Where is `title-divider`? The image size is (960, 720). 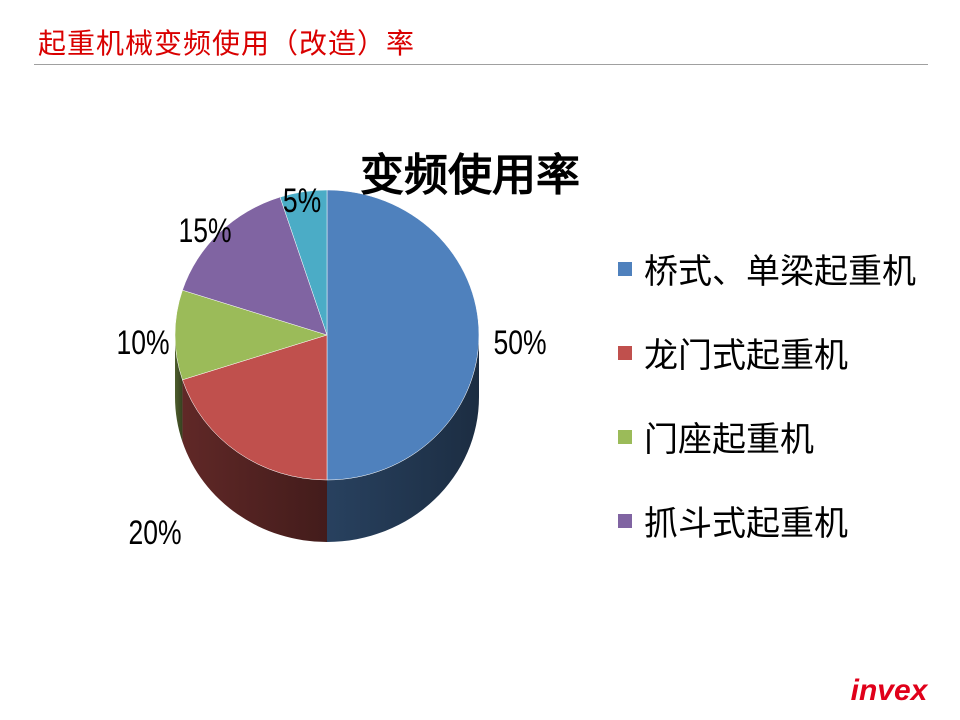 title-divider is located at coordinates (481, 64).